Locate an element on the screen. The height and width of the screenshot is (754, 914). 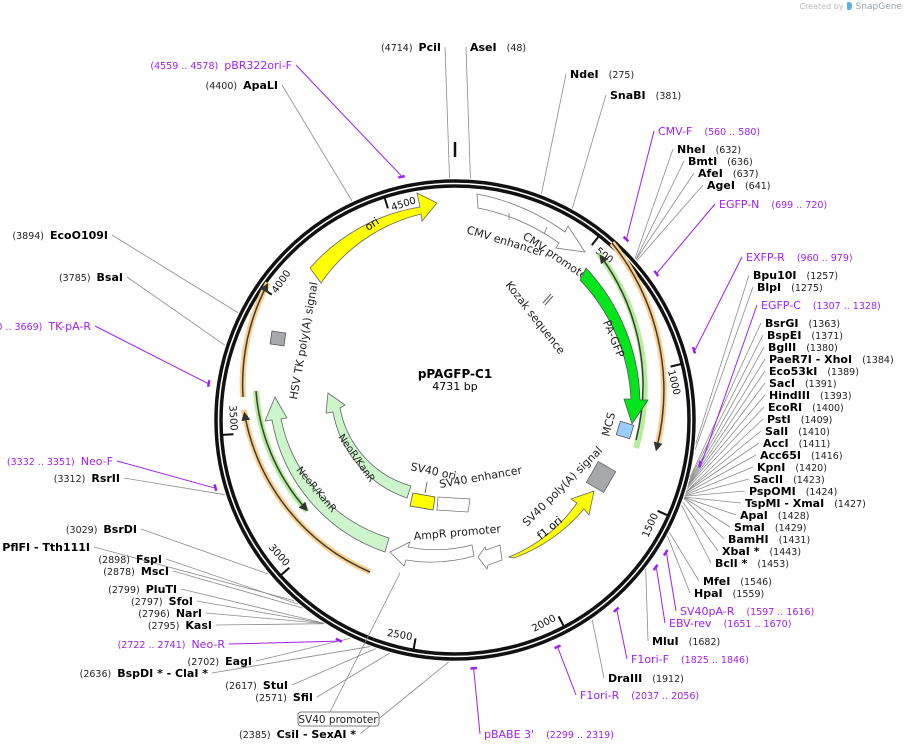
enzyme-site: EcoO109I (3894) is located at coordinates (60, 235).